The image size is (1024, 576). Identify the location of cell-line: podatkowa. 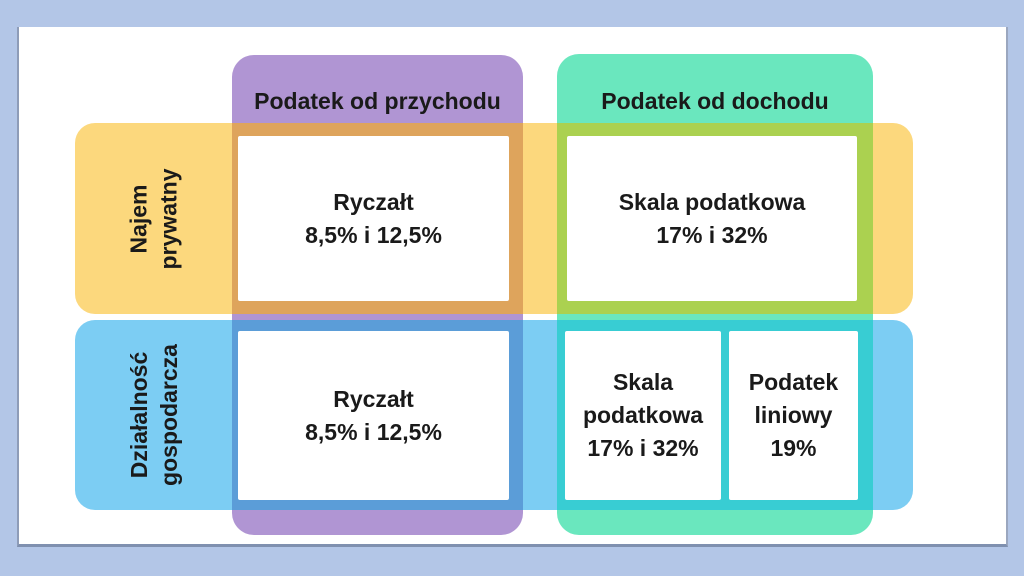
(643, 415).